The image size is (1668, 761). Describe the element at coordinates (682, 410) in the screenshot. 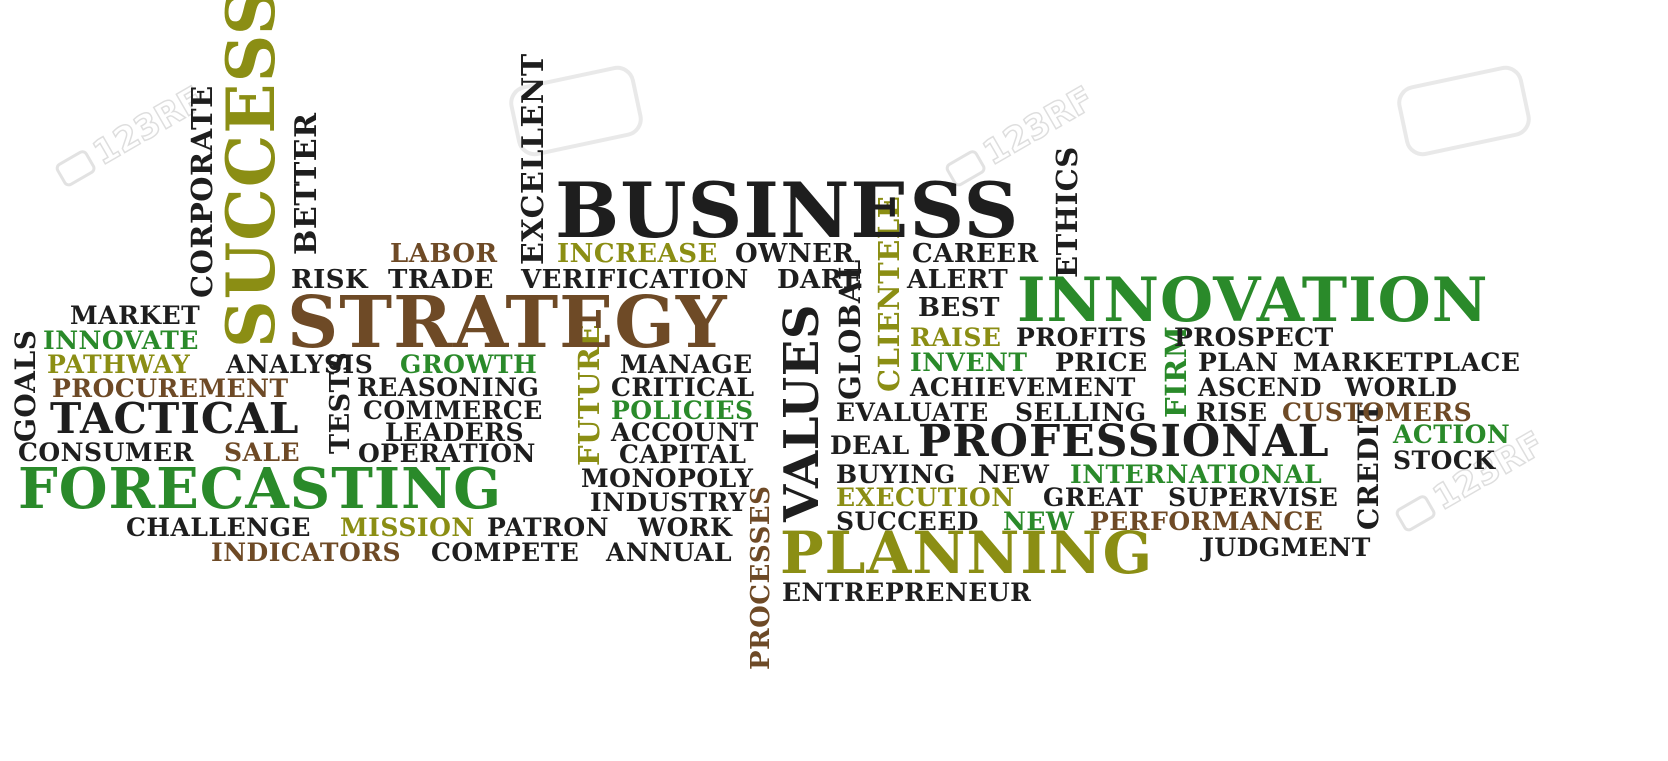

I see `word: POLICIES` at that location.